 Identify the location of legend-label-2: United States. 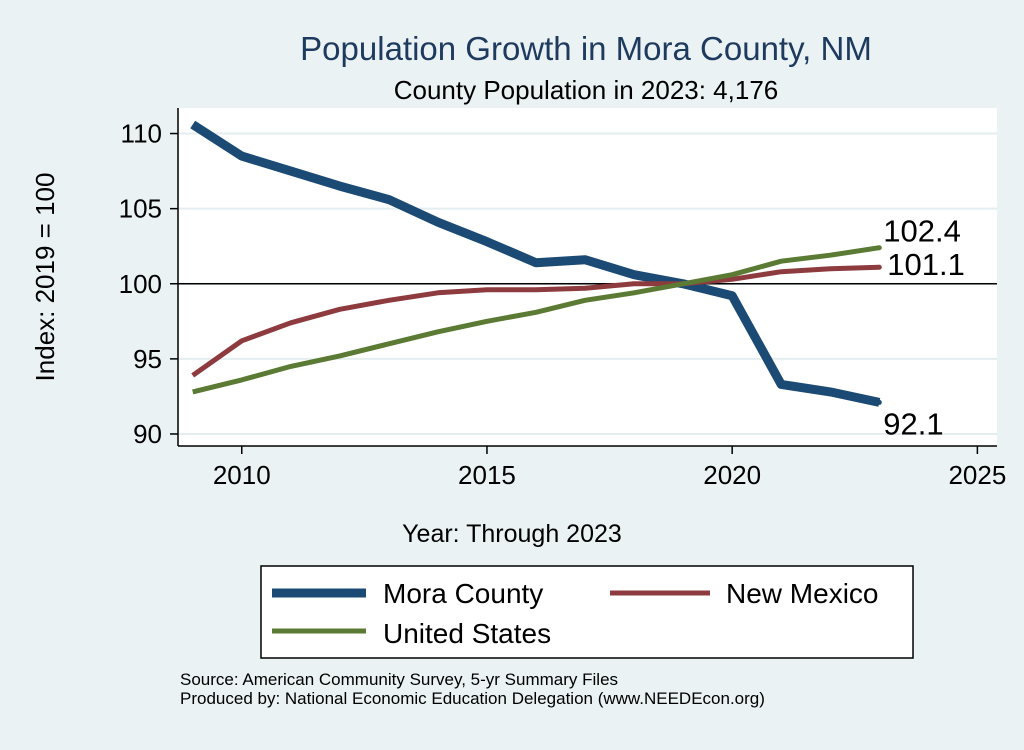
(467, 633).